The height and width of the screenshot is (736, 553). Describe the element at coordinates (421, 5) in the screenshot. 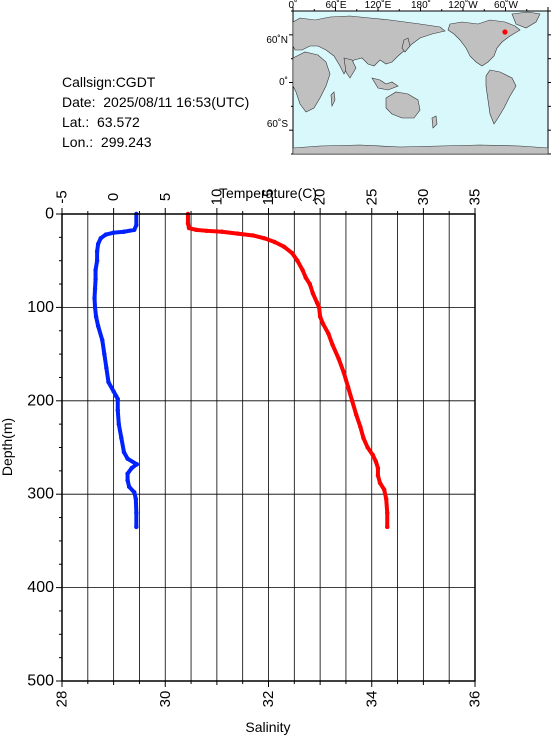

I see `map-tick-label-180: 180˚` at that location.